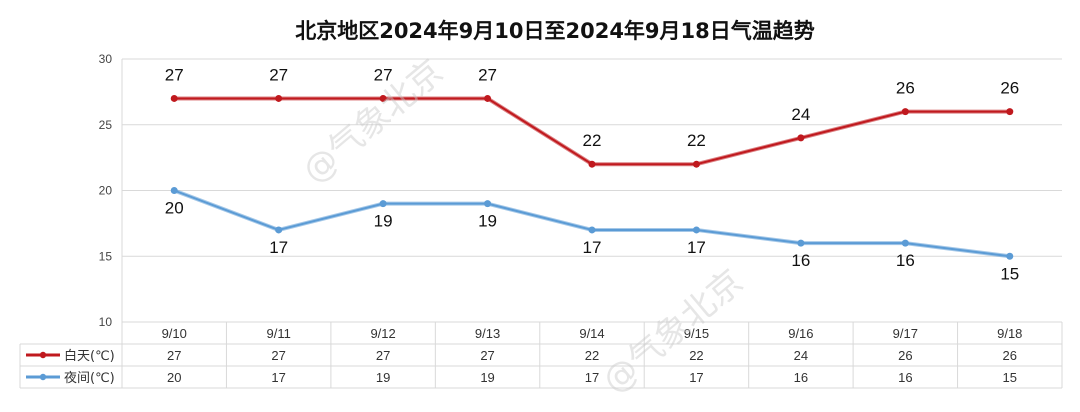 This screenshot has width=1080, height=412. I want to click on y-tick-label: 30, so click(106, 59).